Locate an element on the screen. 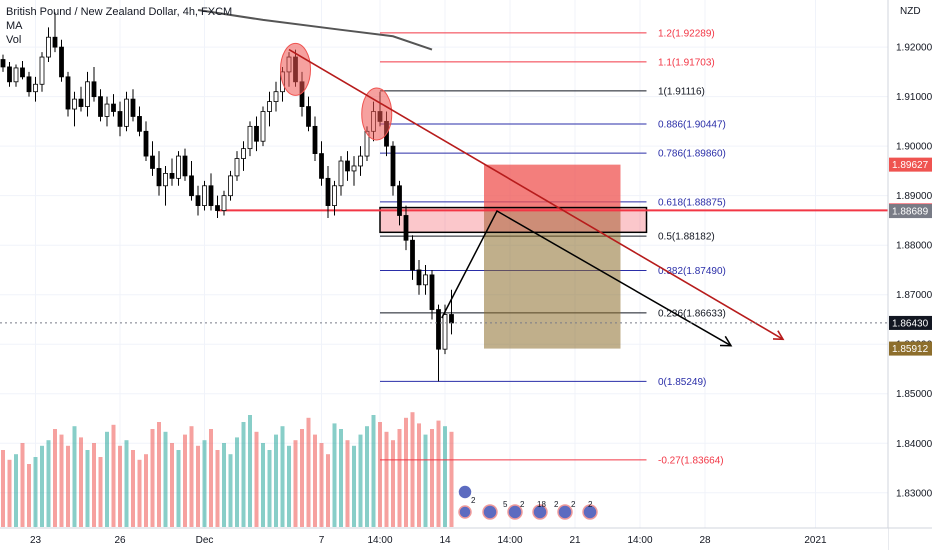 Image resolution: width=932 pixels, height=550 pixels. highlight-ellipses is located at coordinates (336, 91).